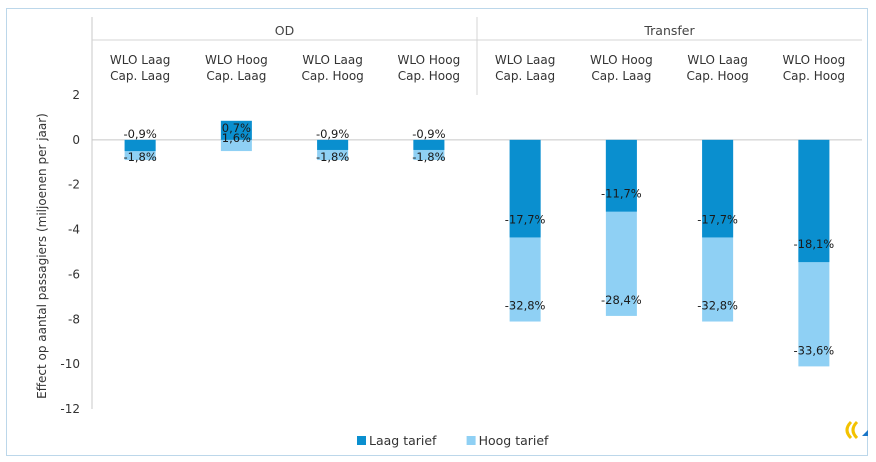  Describe the element at coordinates (236, 145) in the screenshot. I see `bar-hoog-tarief` at that location.